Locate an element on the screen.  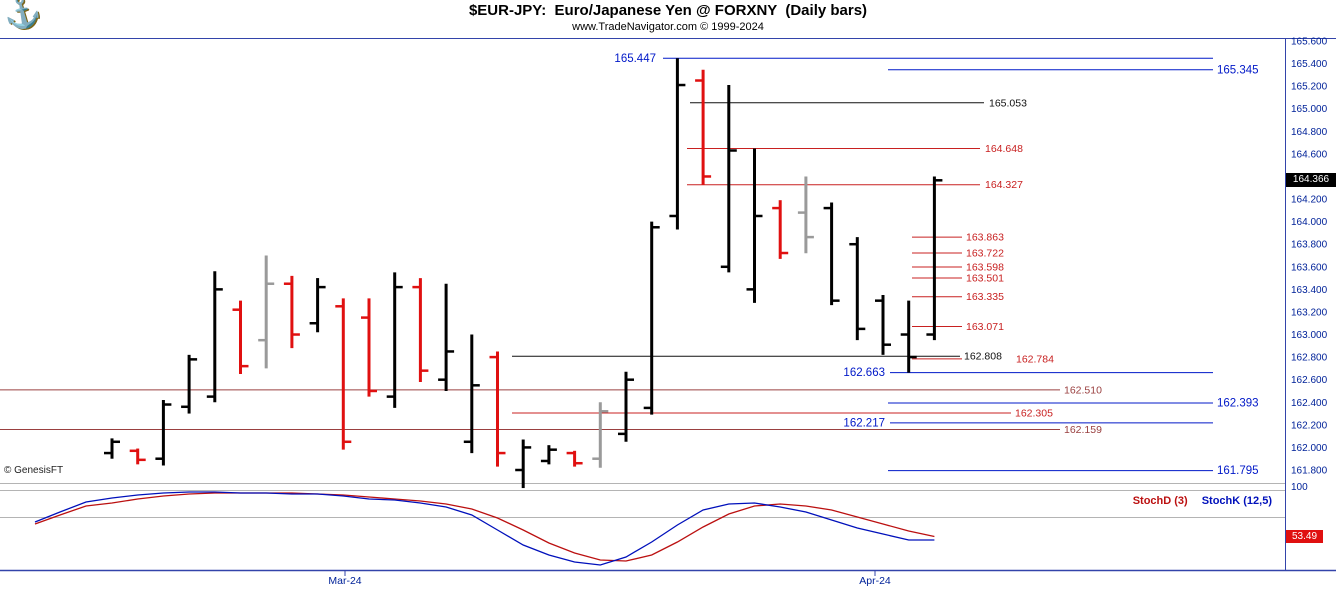
price-level-label: 162.784 is located at coordinates (1035, 359).